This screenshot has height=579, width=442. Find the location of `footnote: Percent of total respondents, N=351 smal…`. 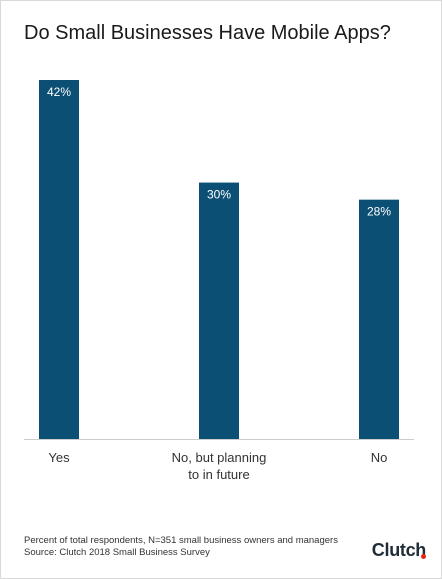

footnote: Percent of total respondents, N=351 smal… is located at coordinates (181, 547).